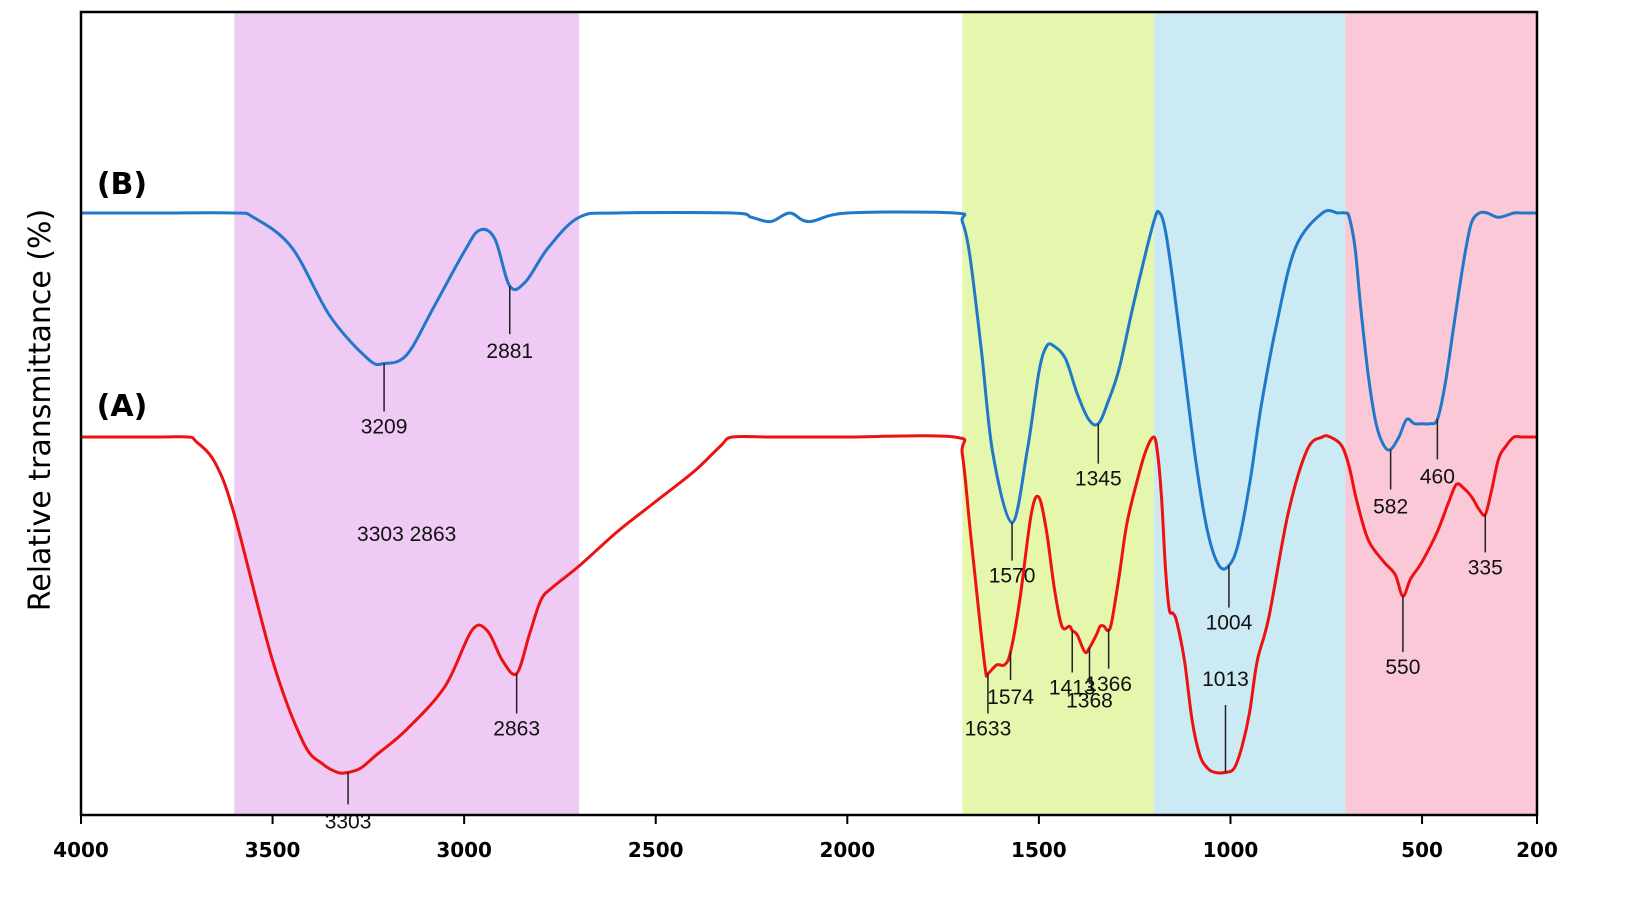 This screenshot has width=1643, height=923. Describe the element at coordinates (1012, 576) in the screenshot. I see `peak-label: 1570` at that location.